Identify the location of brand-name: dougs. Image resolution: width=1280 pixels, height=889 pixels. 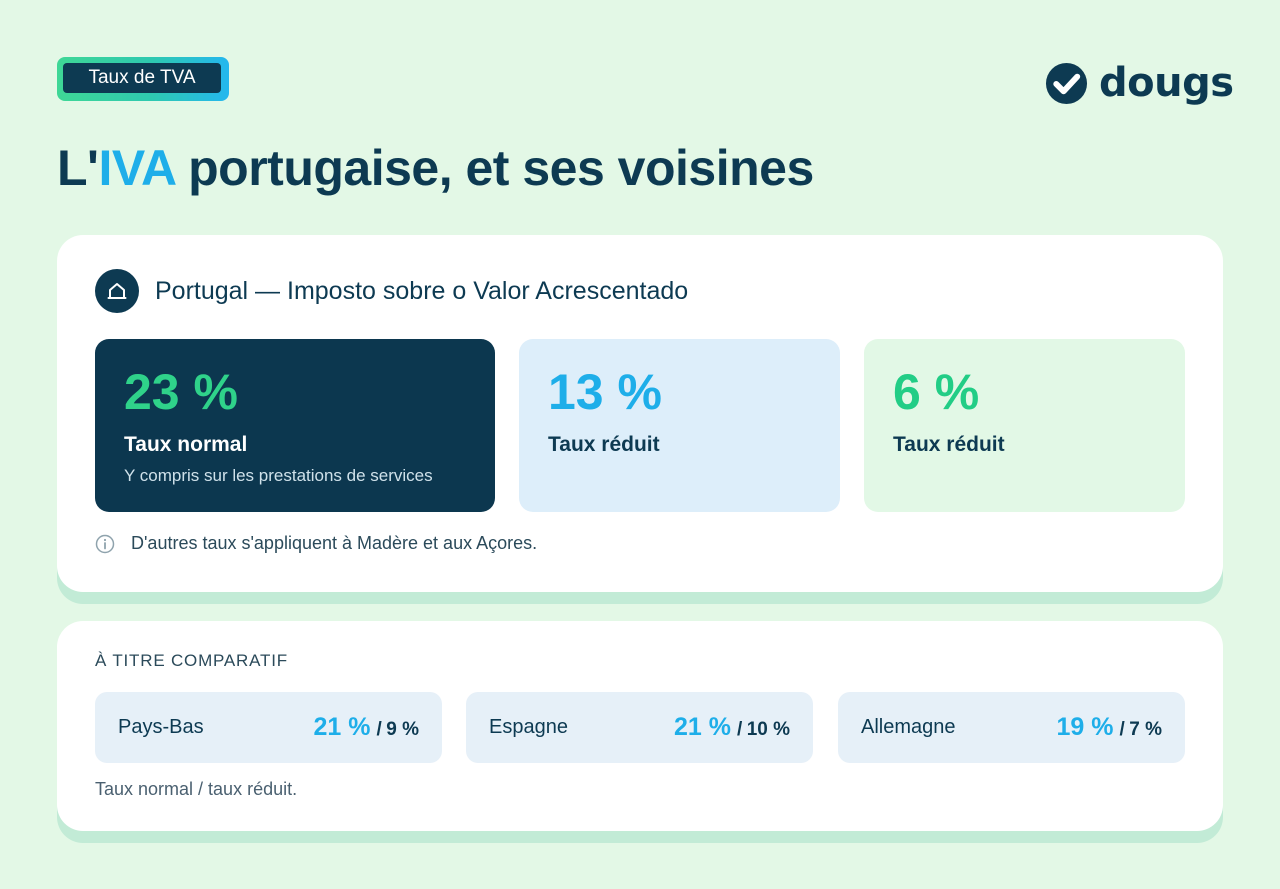
(1166, 83).